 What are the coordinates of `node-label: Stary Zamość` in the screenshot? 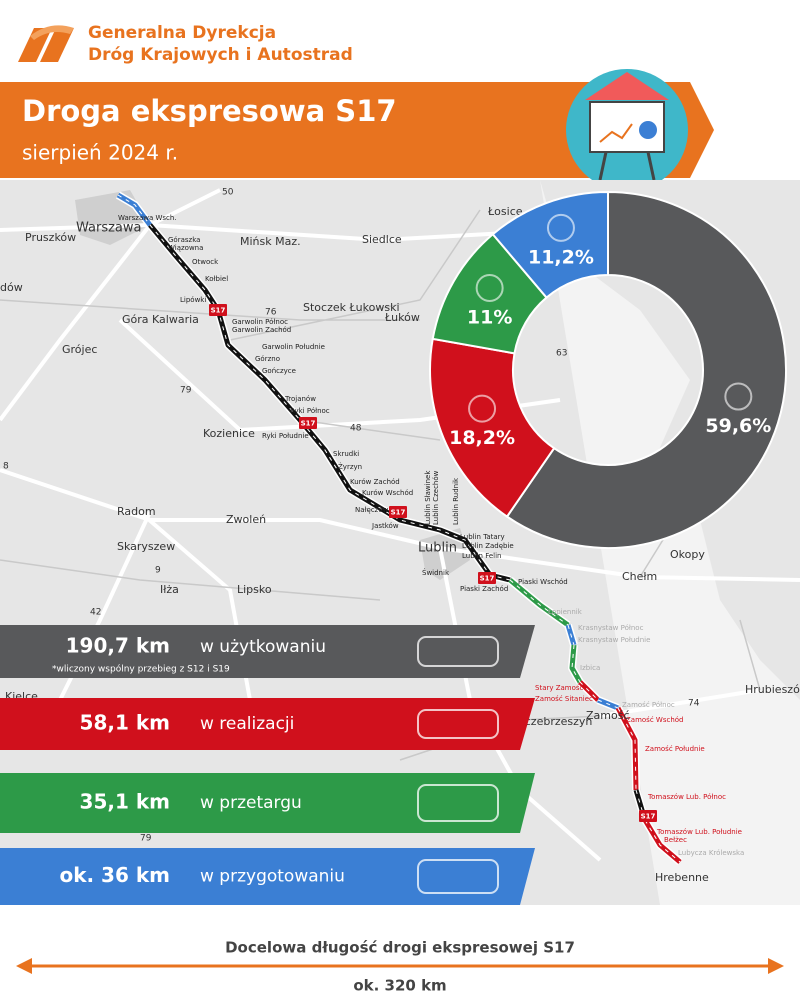 It's located at (559, 688).